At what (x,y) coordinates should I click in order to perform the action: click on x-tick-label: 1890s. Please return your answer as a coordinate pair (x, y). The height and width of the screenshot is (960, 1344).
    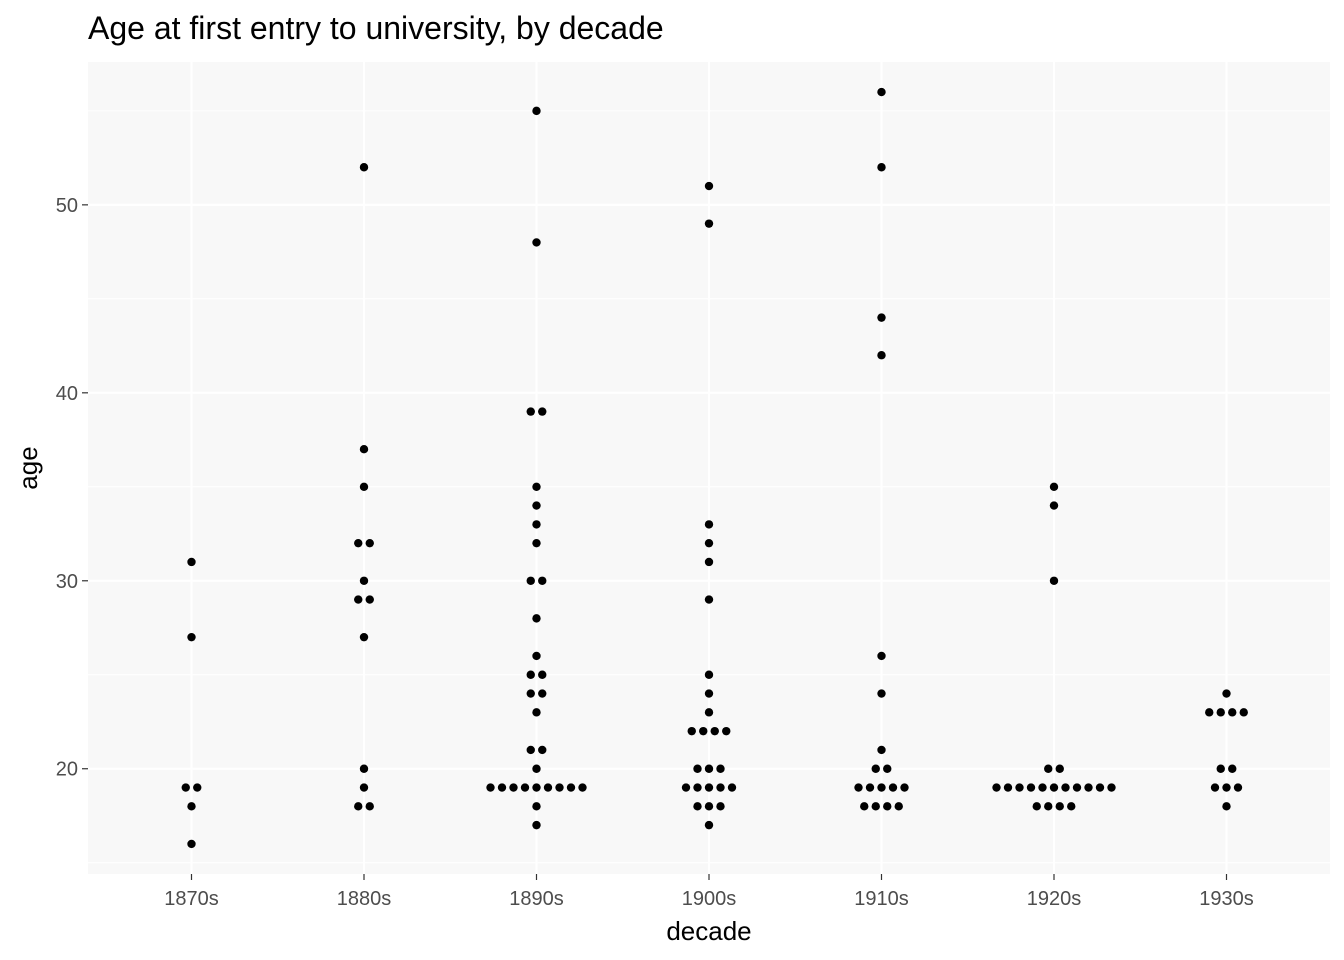
    Looking at the image, I should click on (536, 899).